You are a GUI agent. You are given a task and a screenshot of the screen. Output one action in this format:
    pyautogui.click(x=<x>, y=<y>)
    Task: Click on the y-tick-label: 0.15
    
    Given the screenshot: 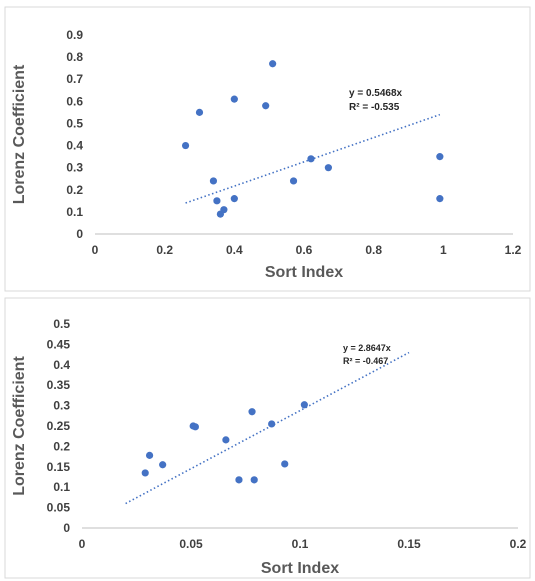 What is the action you would take?
    pyautogui.click(x=59, y=467)
    